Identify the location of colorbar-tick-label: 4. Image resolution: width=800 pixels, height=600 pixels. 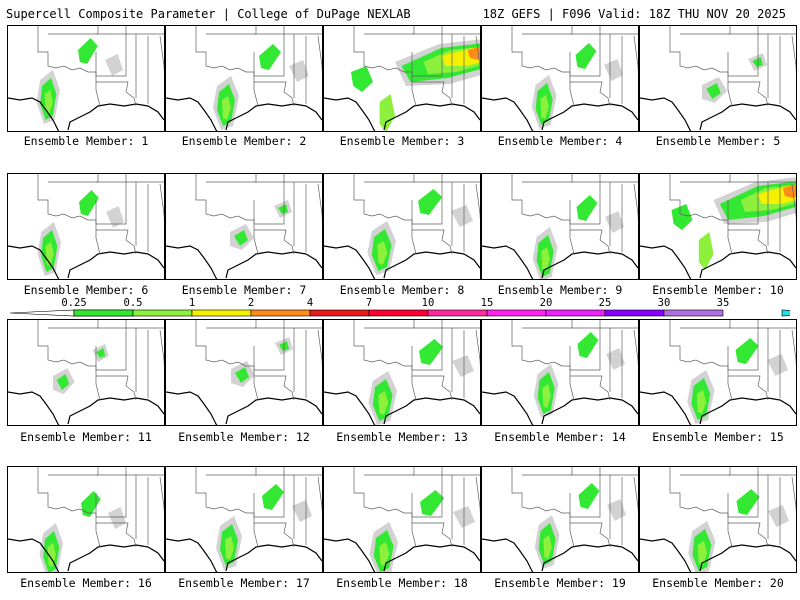
(310, 303).